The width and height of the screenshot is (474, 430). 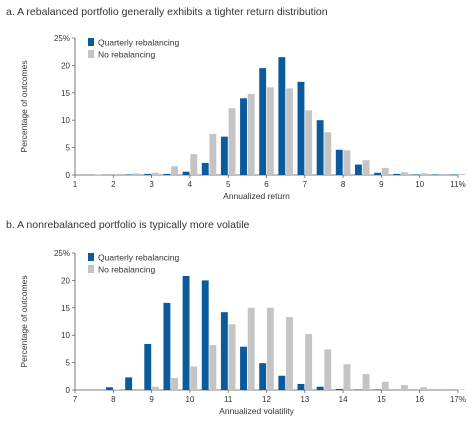 What do you see at coordinates (458, 399) in the screenshot?
I see `x-tick-label: 17%` at bounding box center [458, 399].